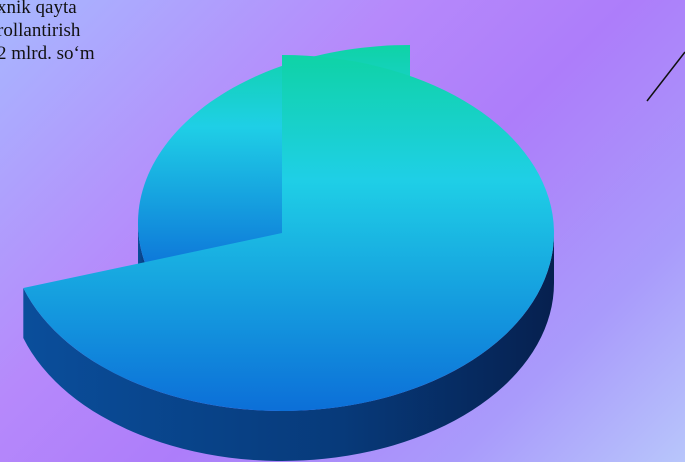  Describe the element at coordinates (38, 9) in the screenshot. I see `slice-label-line: xnik qayta` at that location.